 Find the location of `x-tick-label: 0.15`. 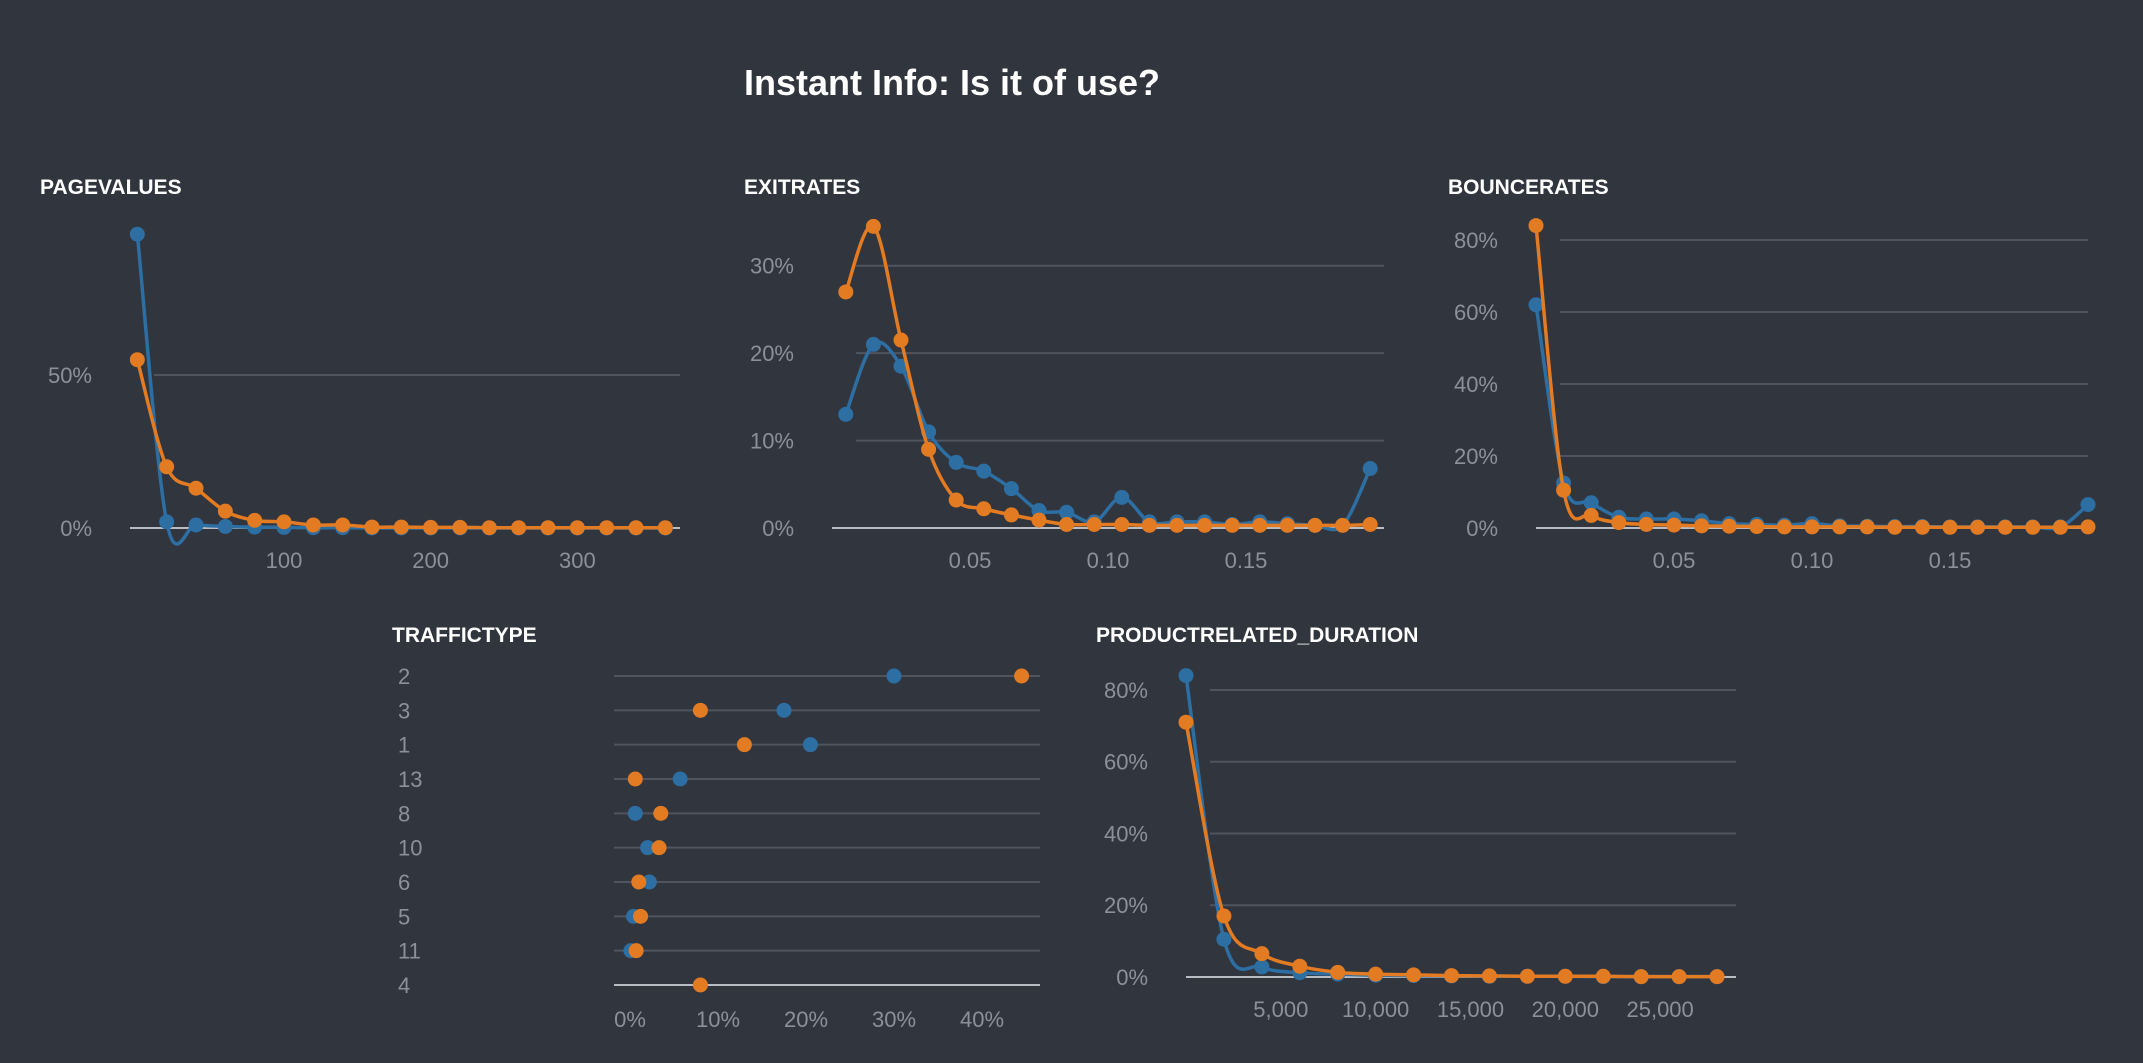

x-tick-label: 0.15 is located at coordinates (1246, 560).